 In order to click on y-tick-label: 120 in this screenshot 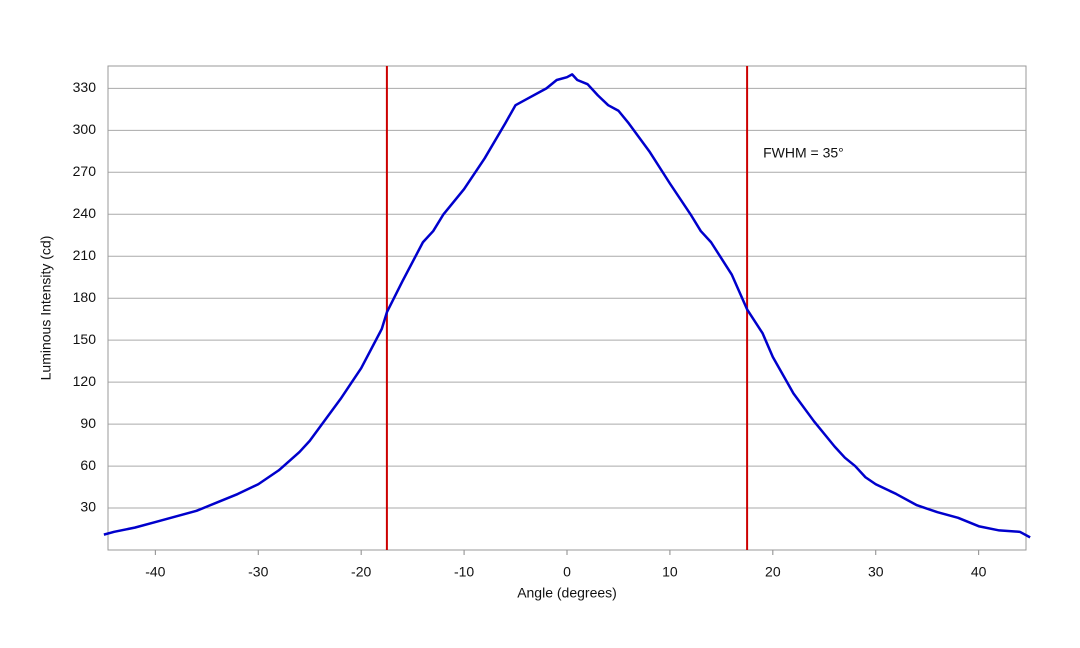, I will do `click(85, 381)`.